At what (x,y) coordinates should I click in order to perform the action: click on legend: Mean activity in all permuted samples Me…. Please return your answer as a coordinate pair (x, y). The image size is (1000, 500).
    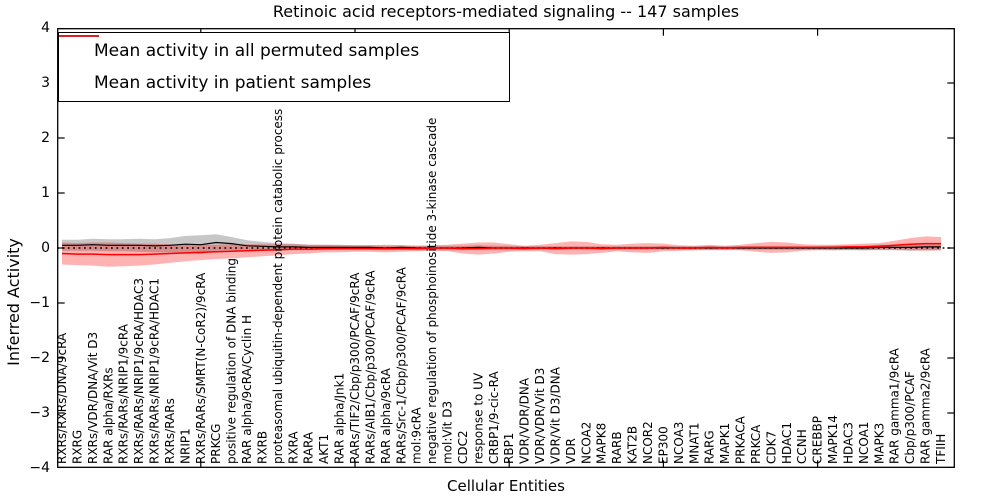
    Looking at the image, I should click on (284, 67).